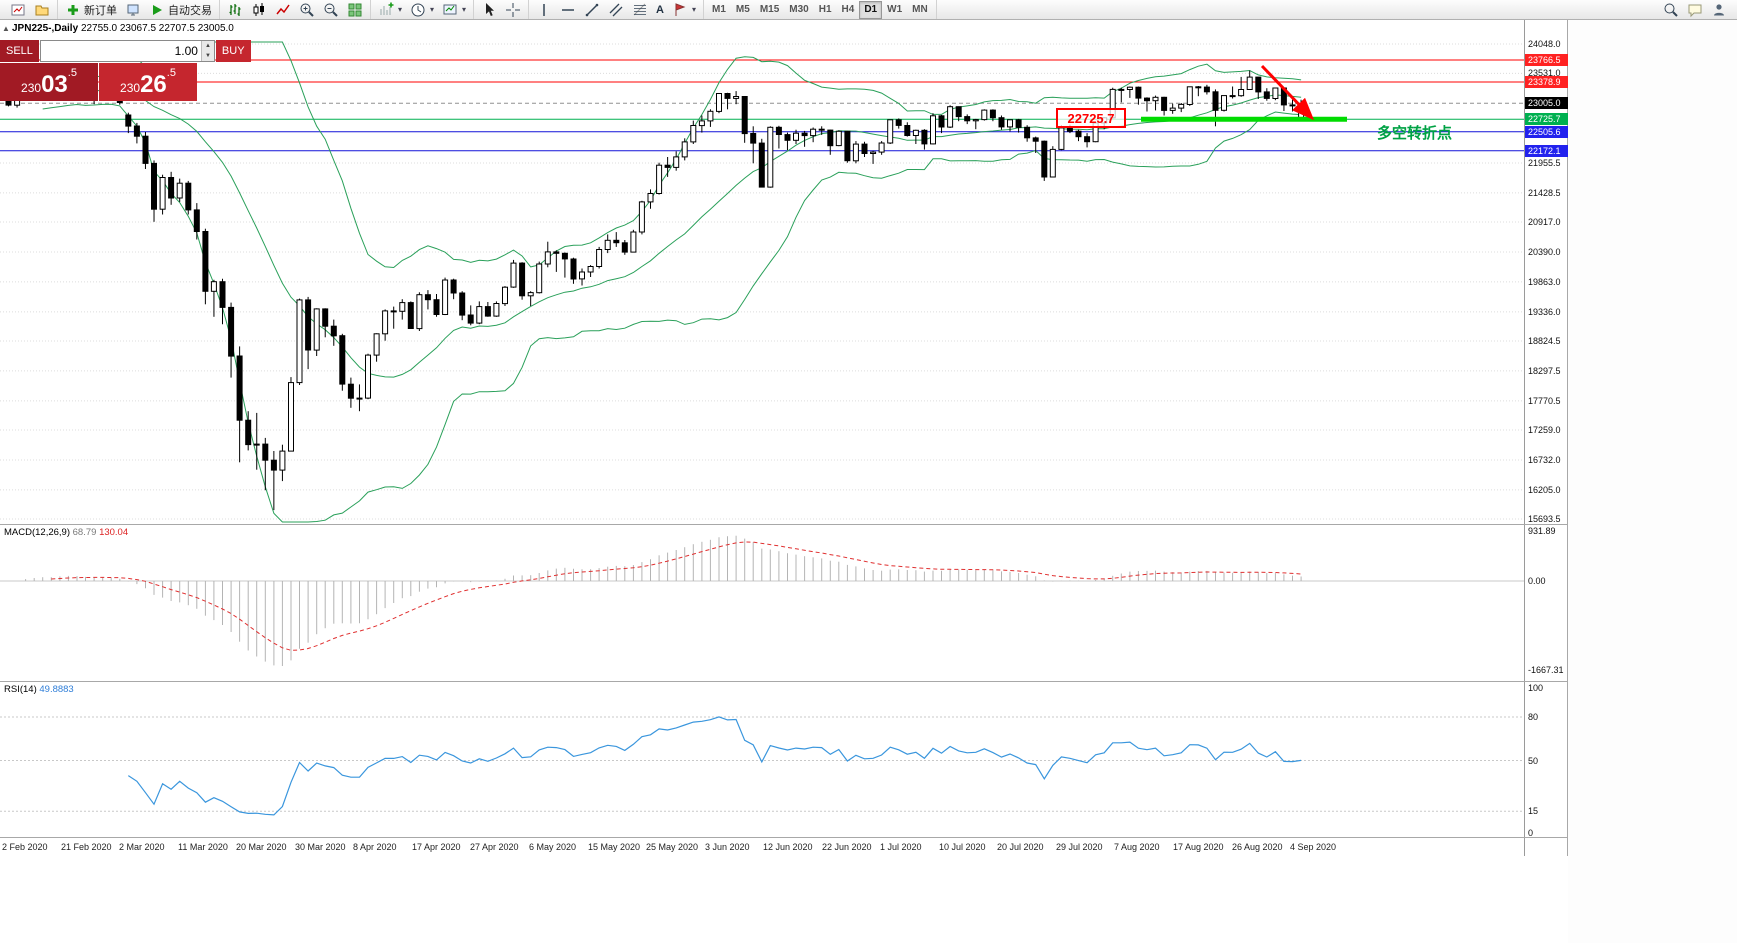  Describe the element at coordinates (783, 524) in the screenshot. I see `macd-pane-separator` at that location.